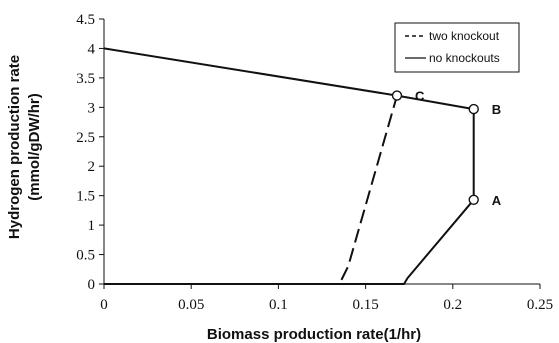  I want to click on point-label-a: A, so click(497, 200).